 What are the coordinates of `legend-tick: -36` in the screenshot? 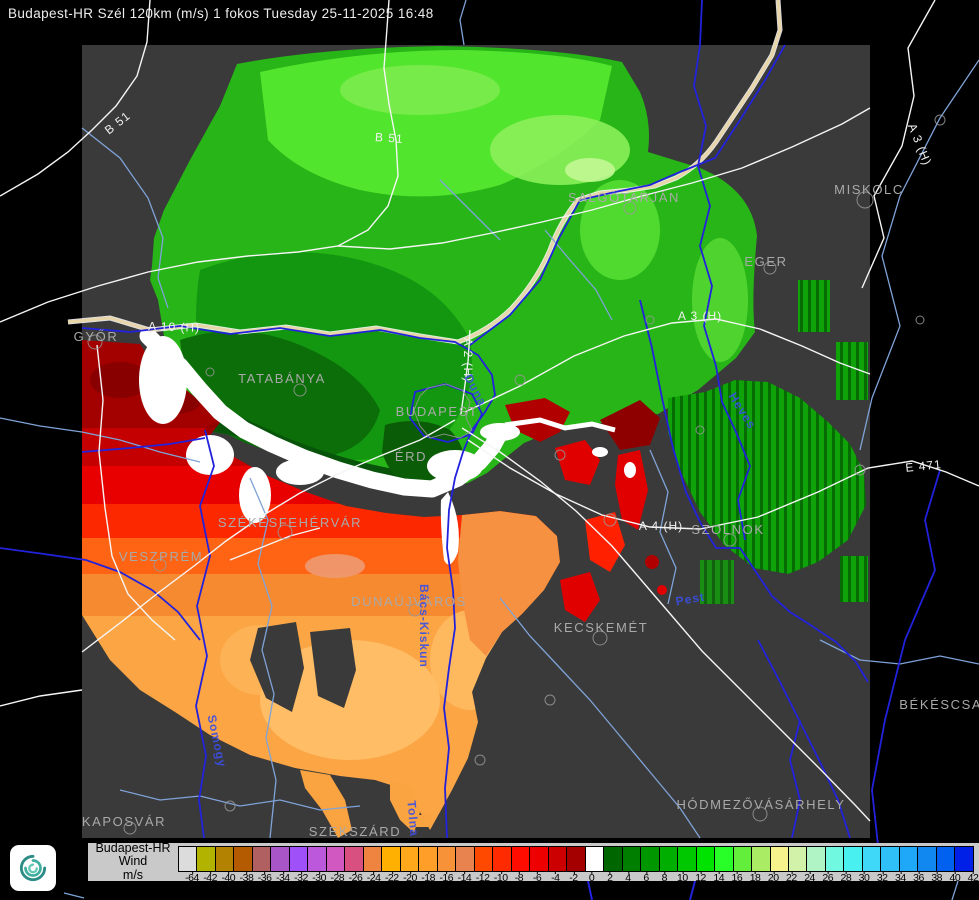 It's located at (264, 877).